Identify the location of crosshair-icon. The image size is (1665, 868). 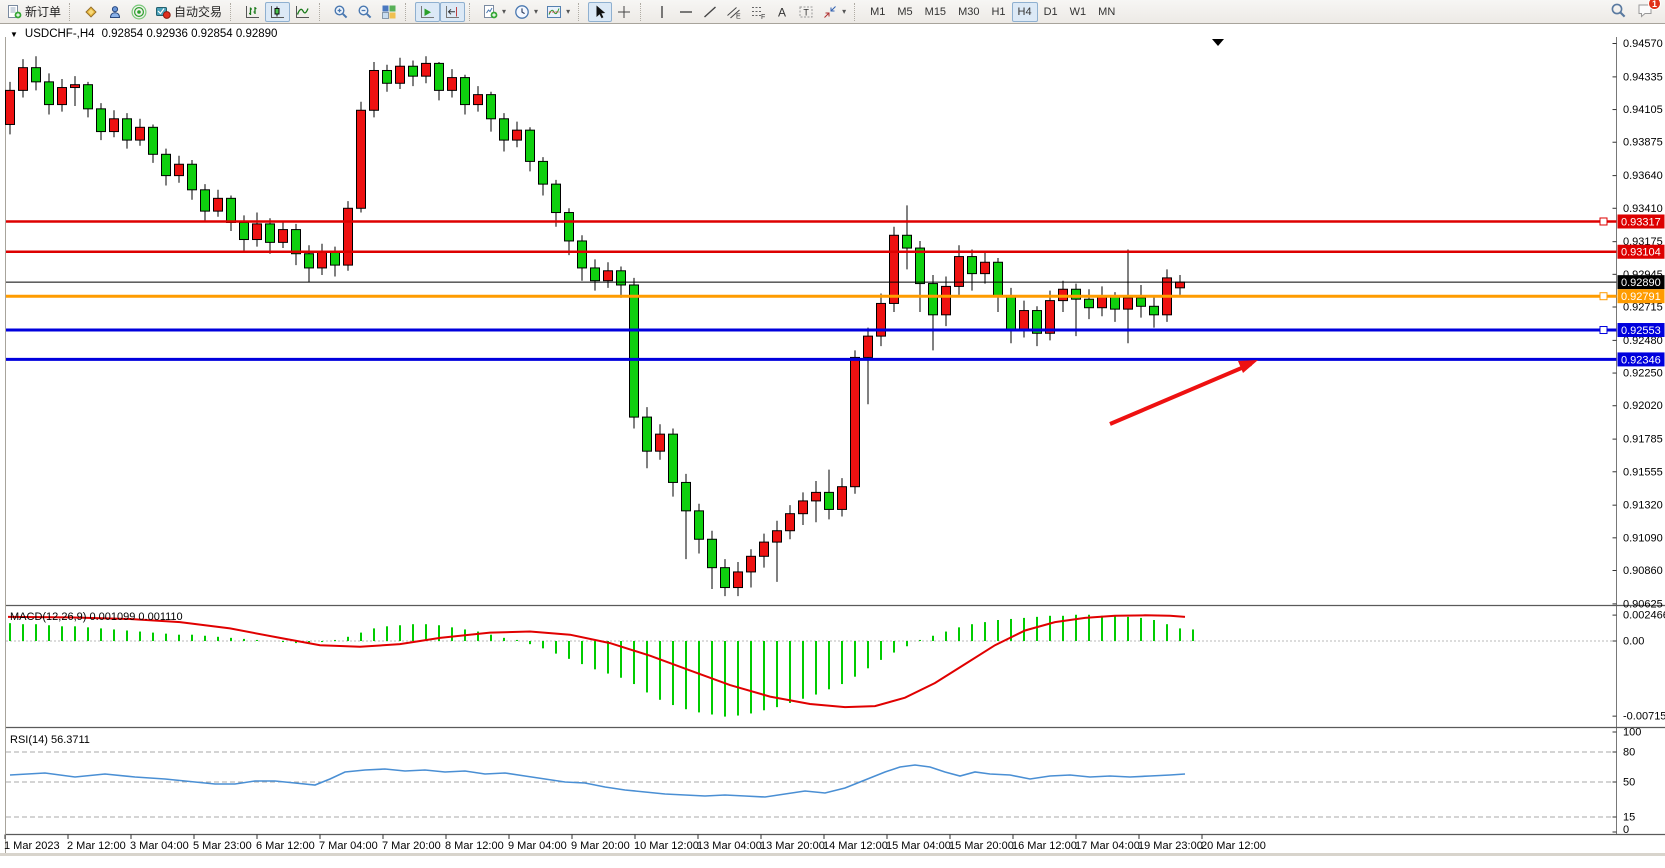
(624, 12).